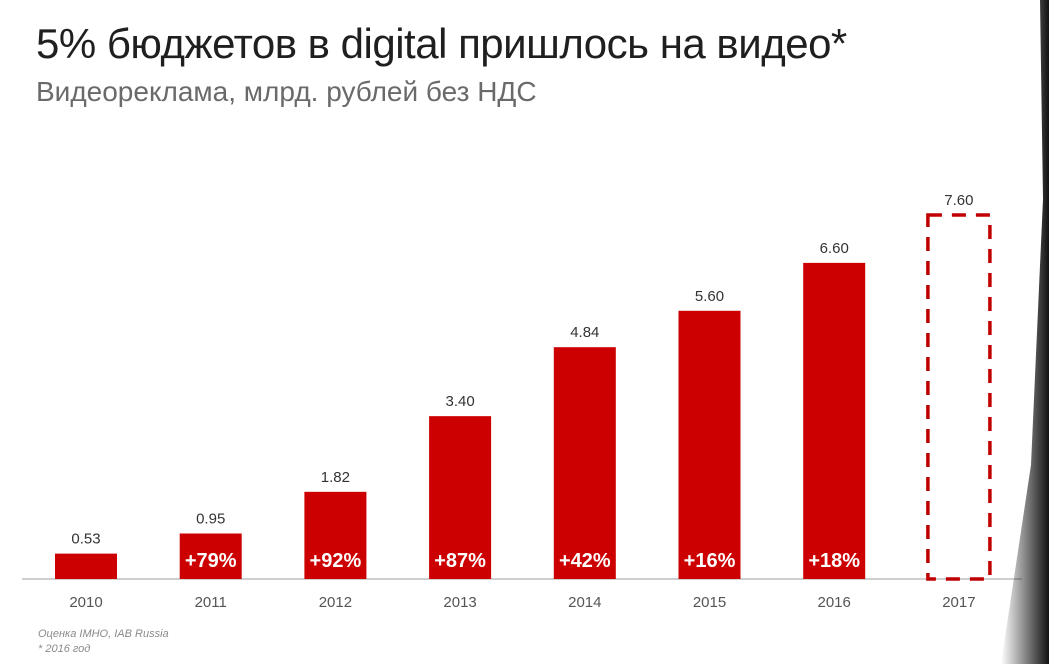 The image size is (1049, 664). I want to click on bar-forecast-2017, so click(959, 397).